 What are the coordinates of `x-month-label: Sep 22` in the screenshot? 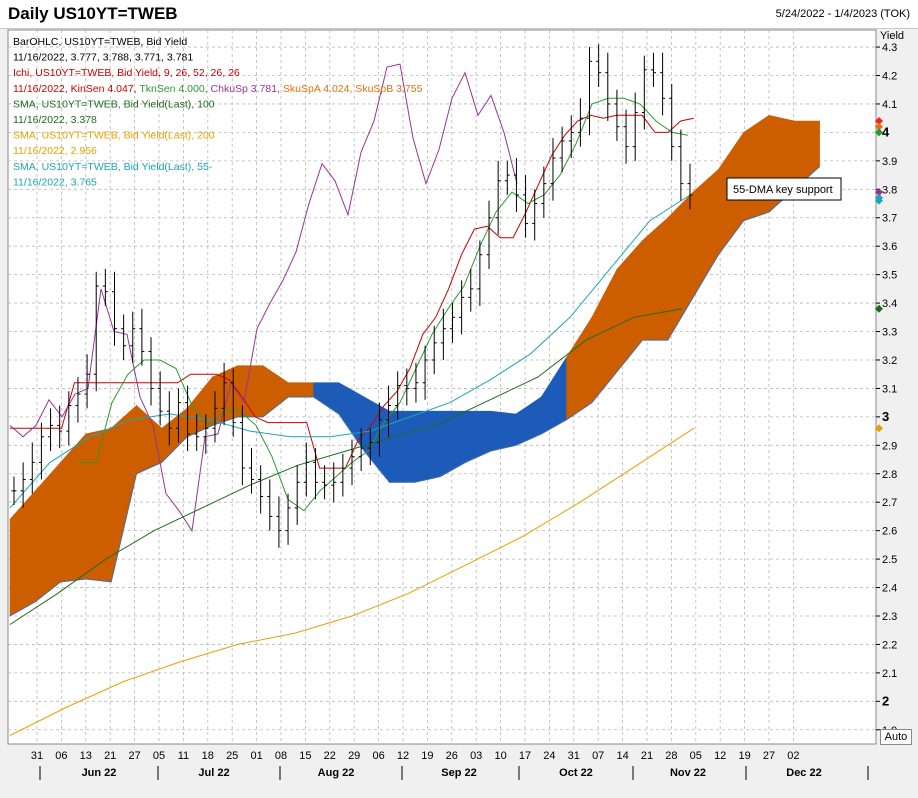 It's located at (458, 773).